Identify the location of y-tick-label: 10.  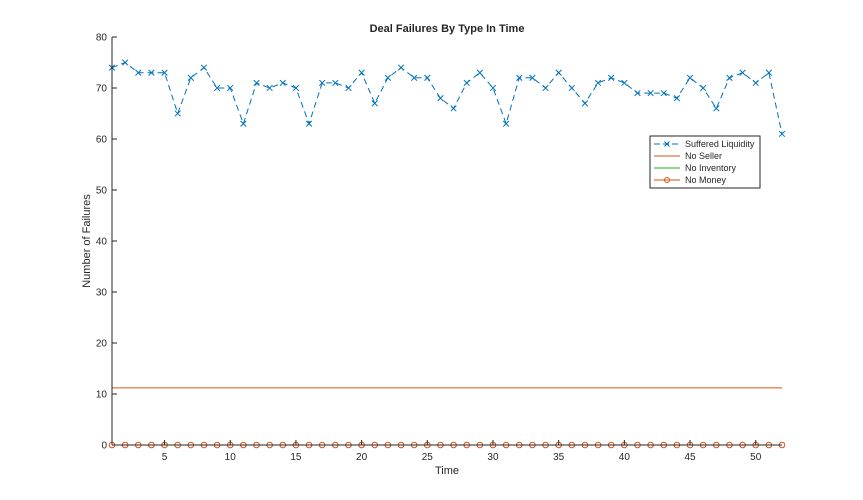
(102, 395).